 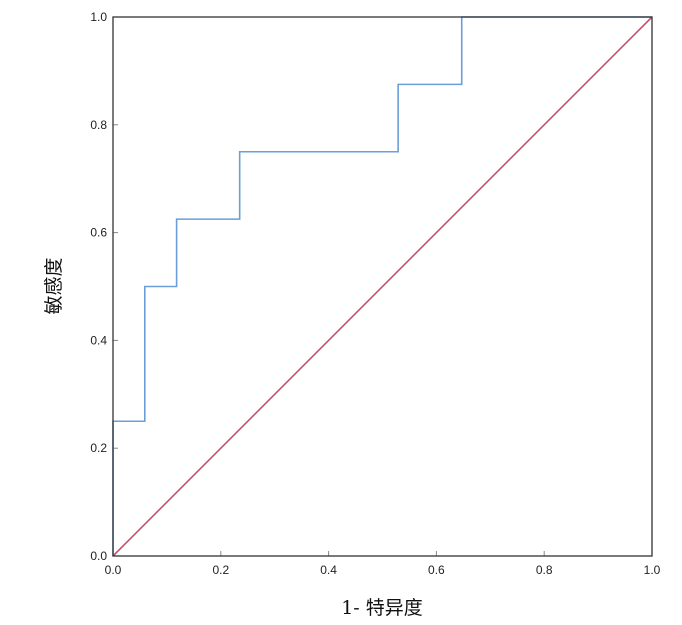 I want to click on y-tick-label: 0.8, so click(x=98, y=125).